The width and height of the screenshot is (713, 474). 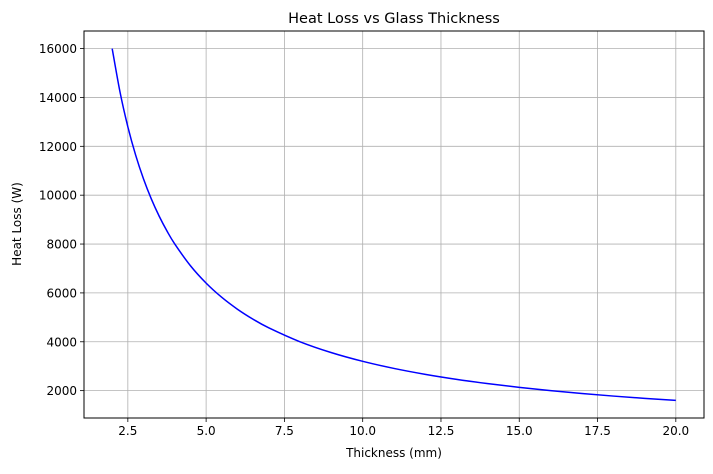 What do you see at coordinates (519, 431) in the screenshot?
I see `x-tick-label: 15.0` at bounding box center [519, 431].